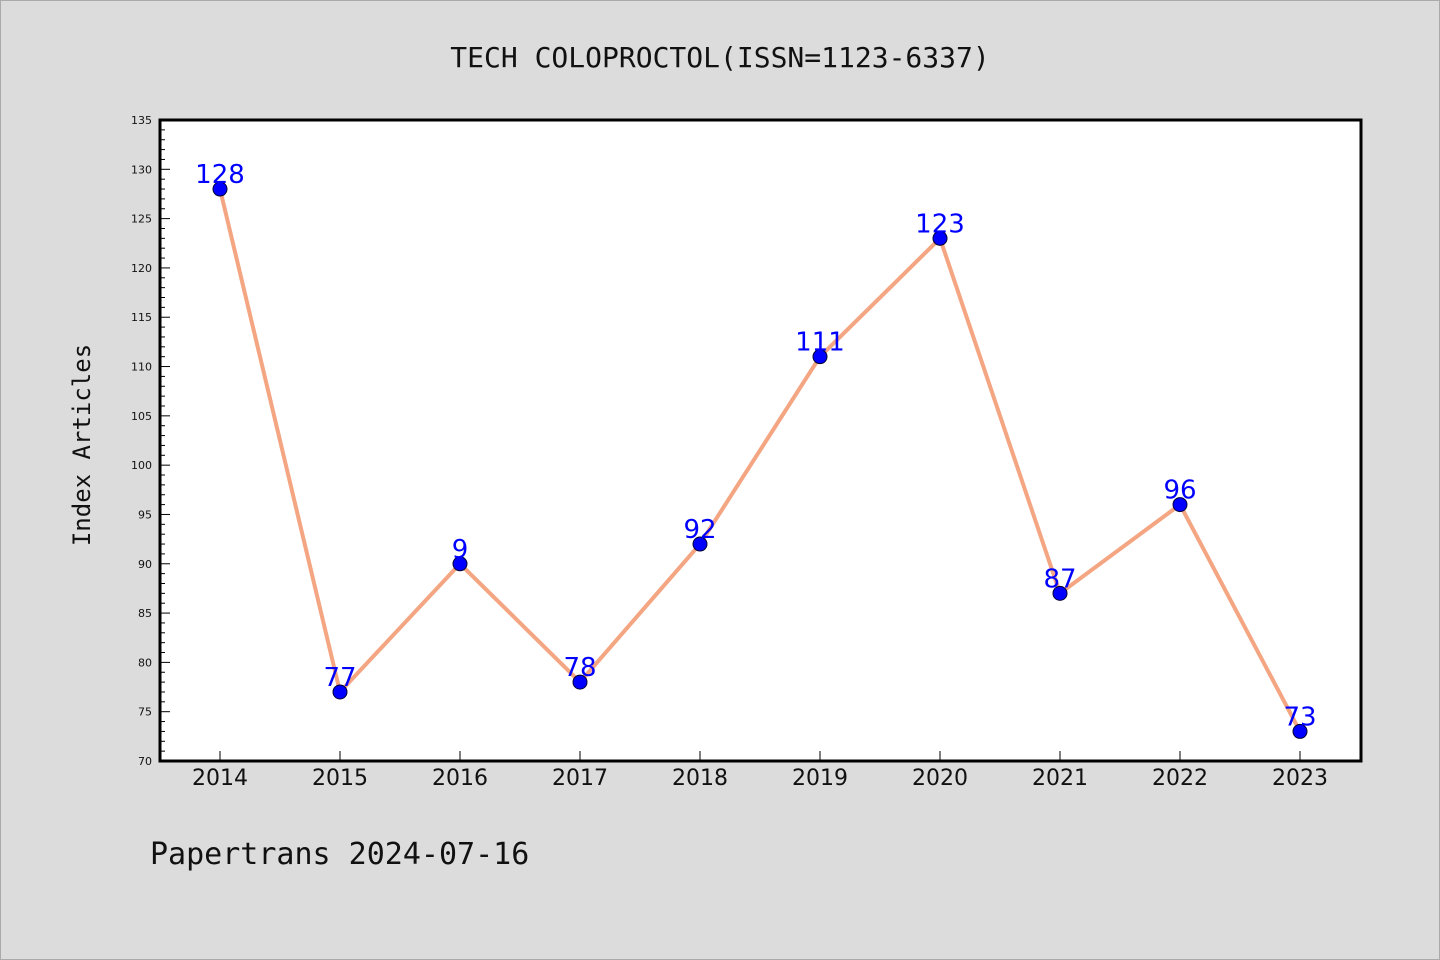  Describe the element at coordinates (820, 343) in the screenshot. I see `data-label: 111` at that location.